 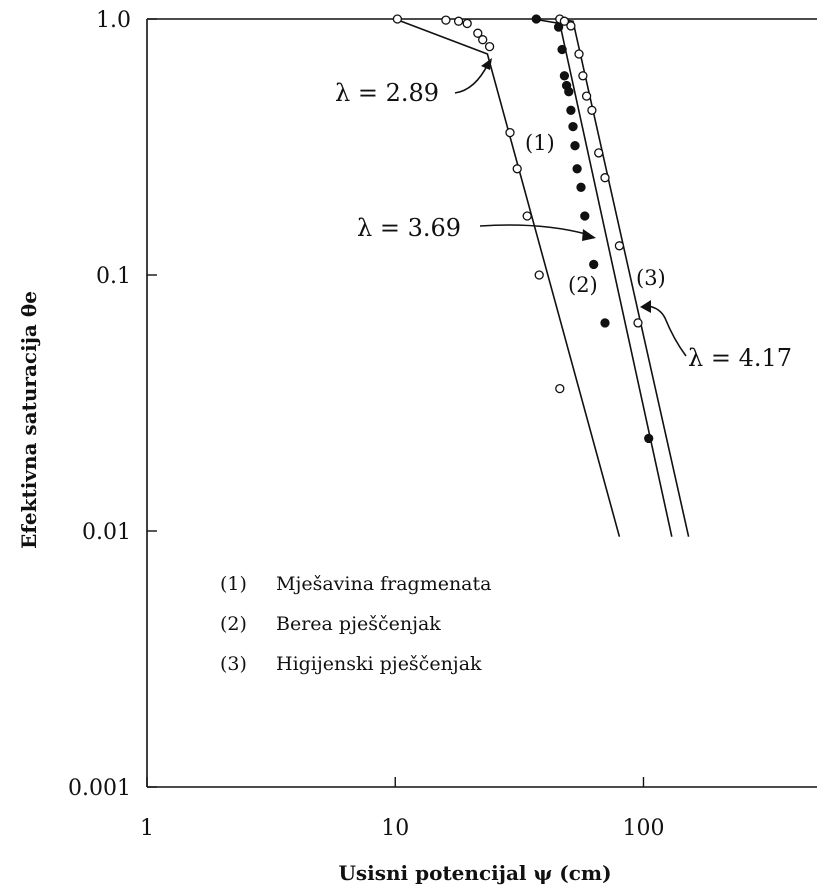 I want to click on y-axis-title: Efektivna saturacija θe, so click(x=29, y=420).